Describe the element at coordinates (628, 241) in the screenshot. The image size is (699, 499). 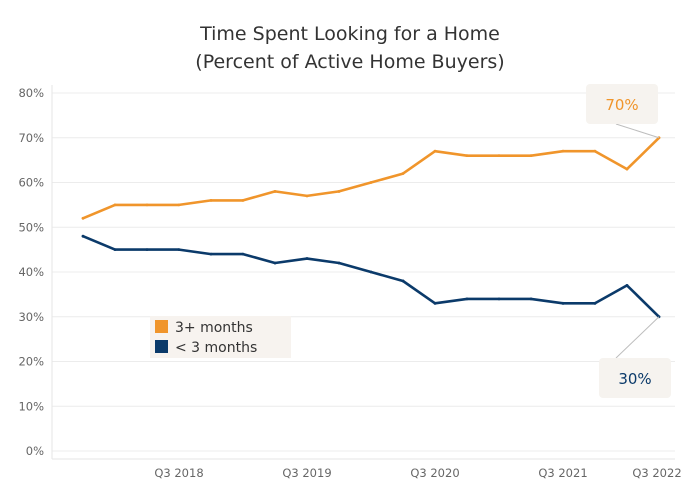
I see `end-value-callouts: 70% 30%` at that location.